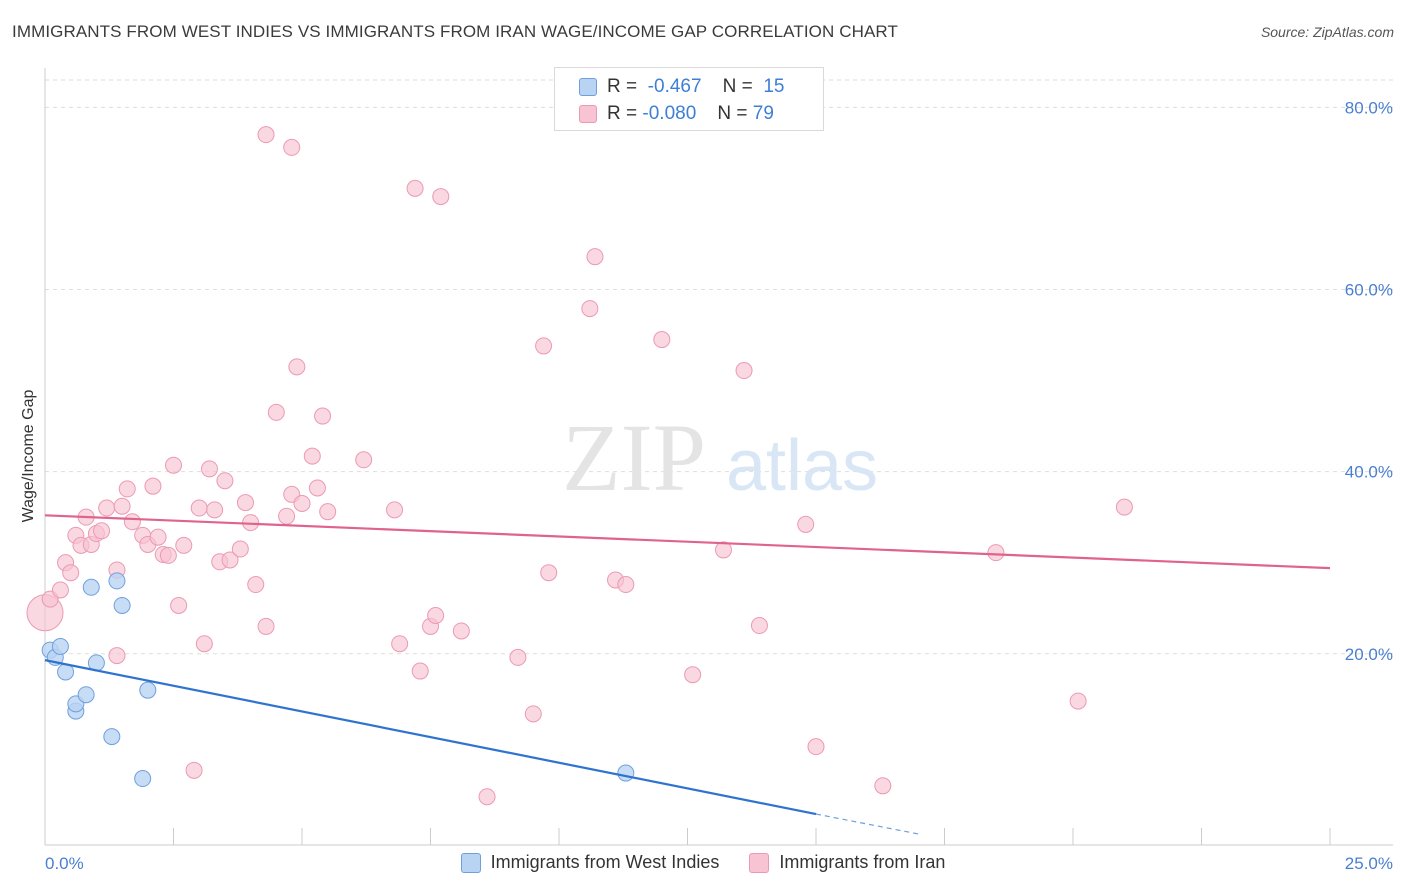  I want to click on legend-r-value: -0.467, so click(674, 86).